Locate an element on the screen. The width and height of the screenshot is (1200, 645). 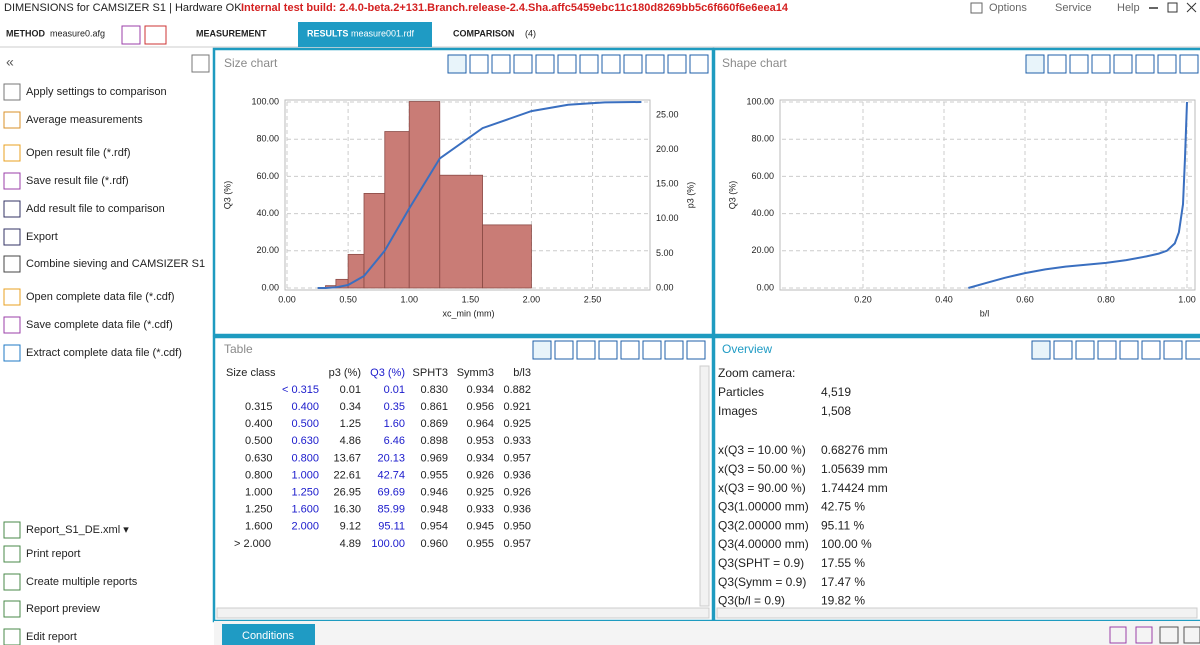
table-cell: 0.957 is located at coordinates (517, 544).